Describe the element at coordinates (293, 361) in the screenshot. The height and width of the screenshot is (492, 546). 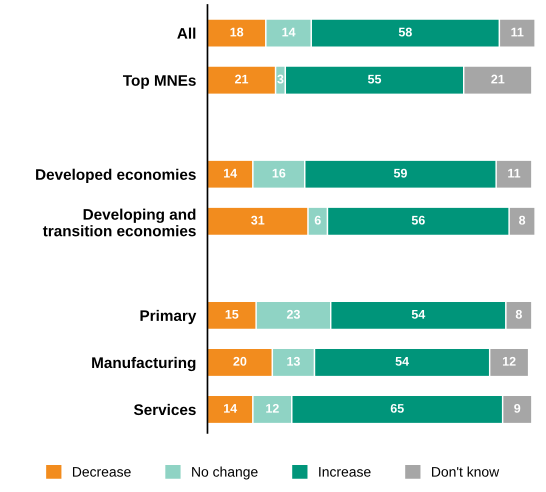
I see `data-label: 13` at that location.